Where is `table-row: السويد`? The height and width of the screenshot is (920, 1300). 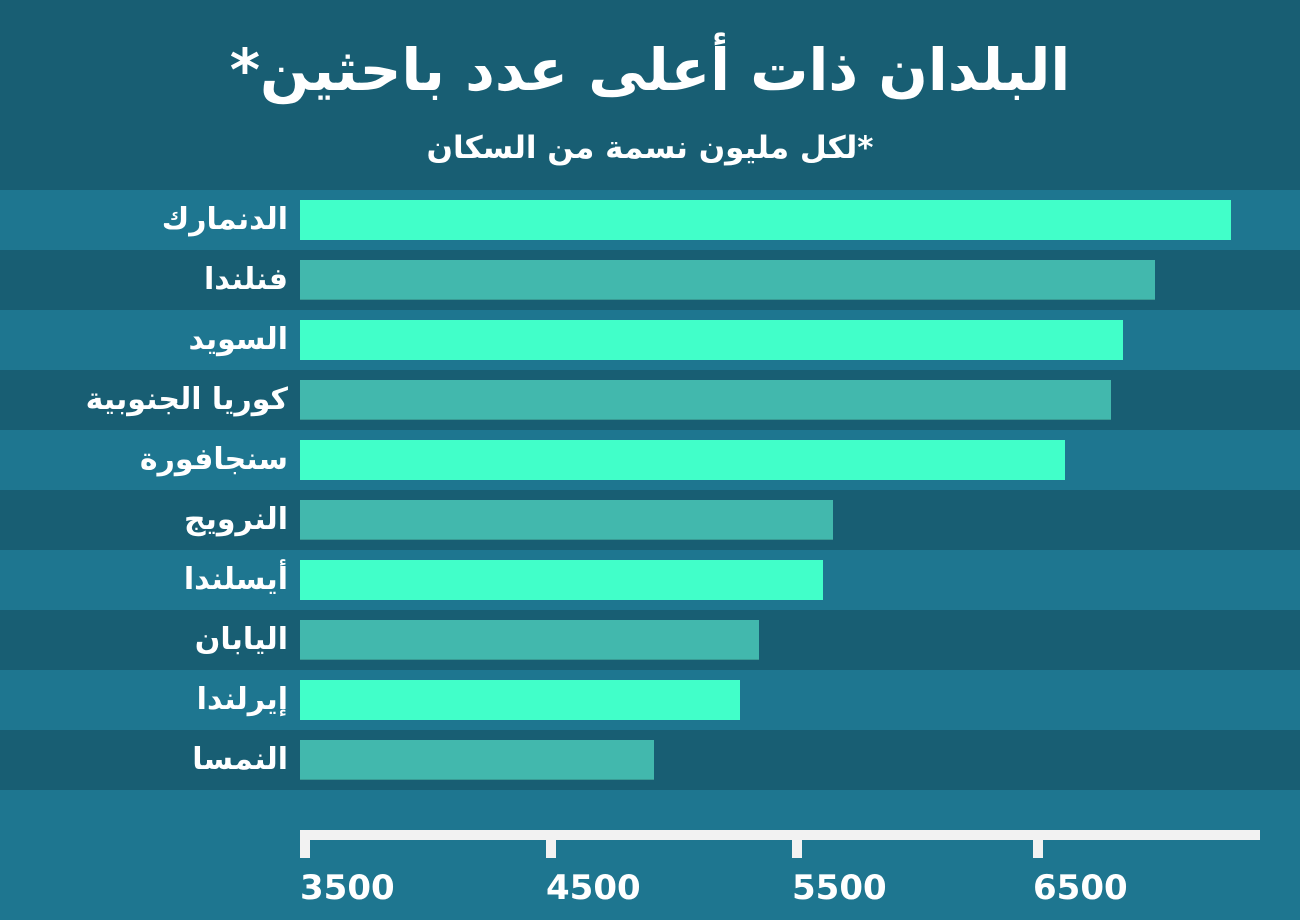 table-row: السويد is located at coordinates (650, 340).